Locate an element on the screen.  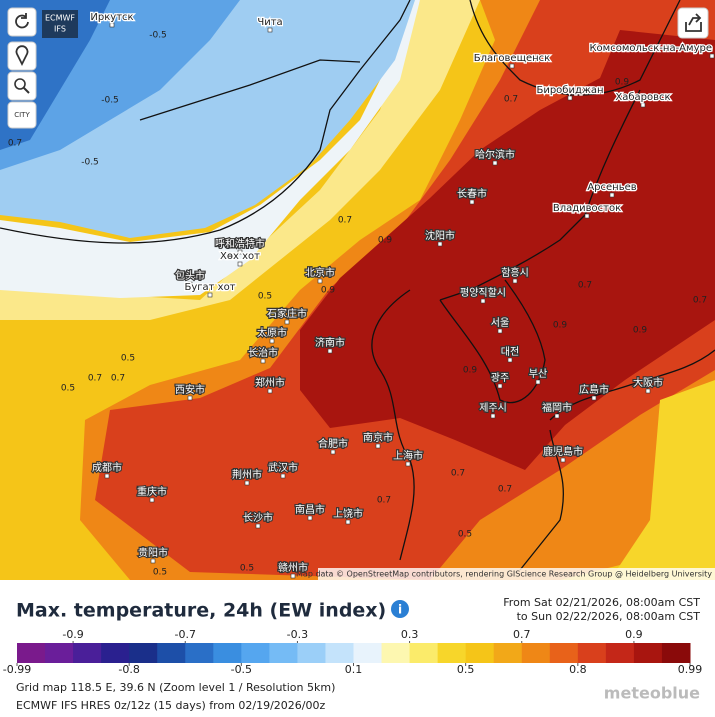
city-label: 南昌市 is located at coordinates (310, 509).